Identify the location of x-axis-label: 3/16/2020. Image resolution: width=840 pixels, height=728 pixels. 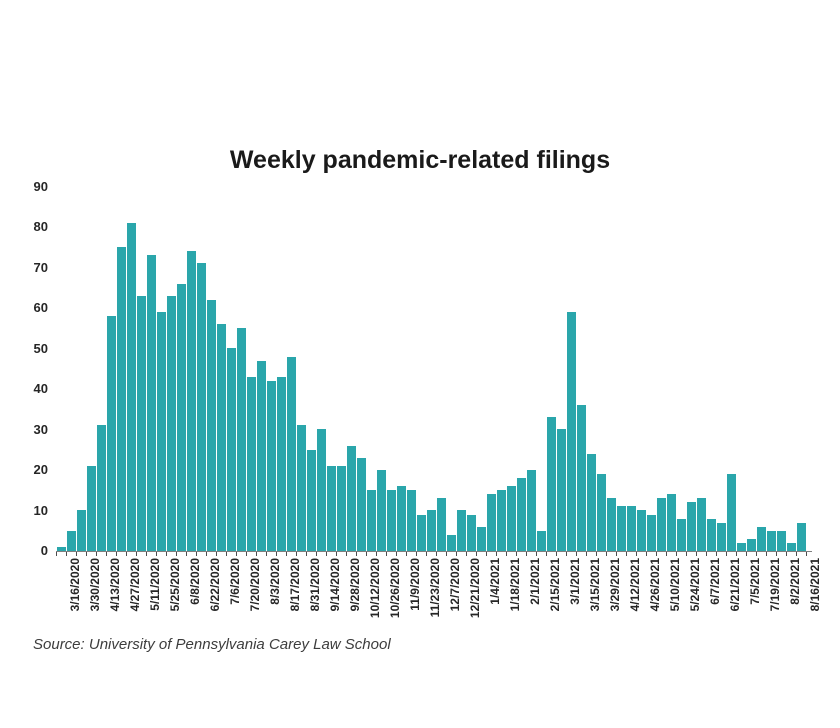
(75, 585).